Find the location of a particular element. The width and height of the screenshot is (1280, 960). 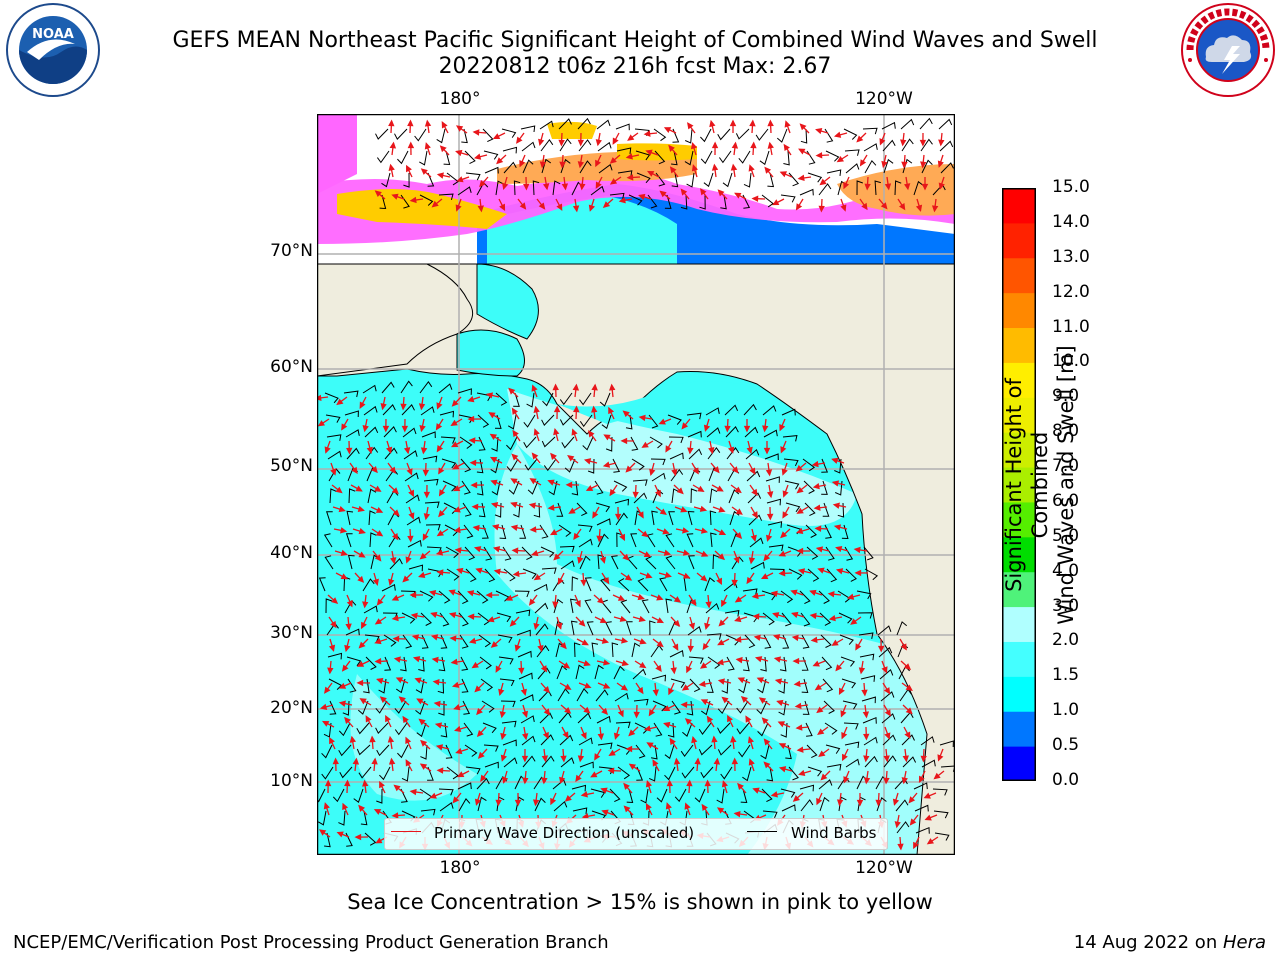

sea-ice is located at coordinates (896, 190).